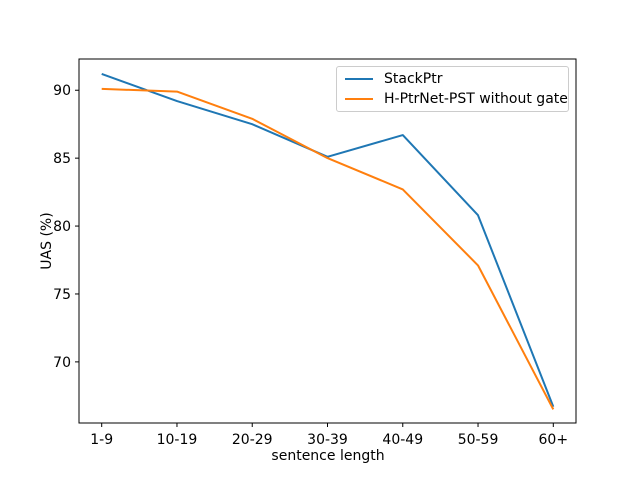 This screenshot has height=480, width=640. I want to click on y-tick-label: 70, so click(62, 363).